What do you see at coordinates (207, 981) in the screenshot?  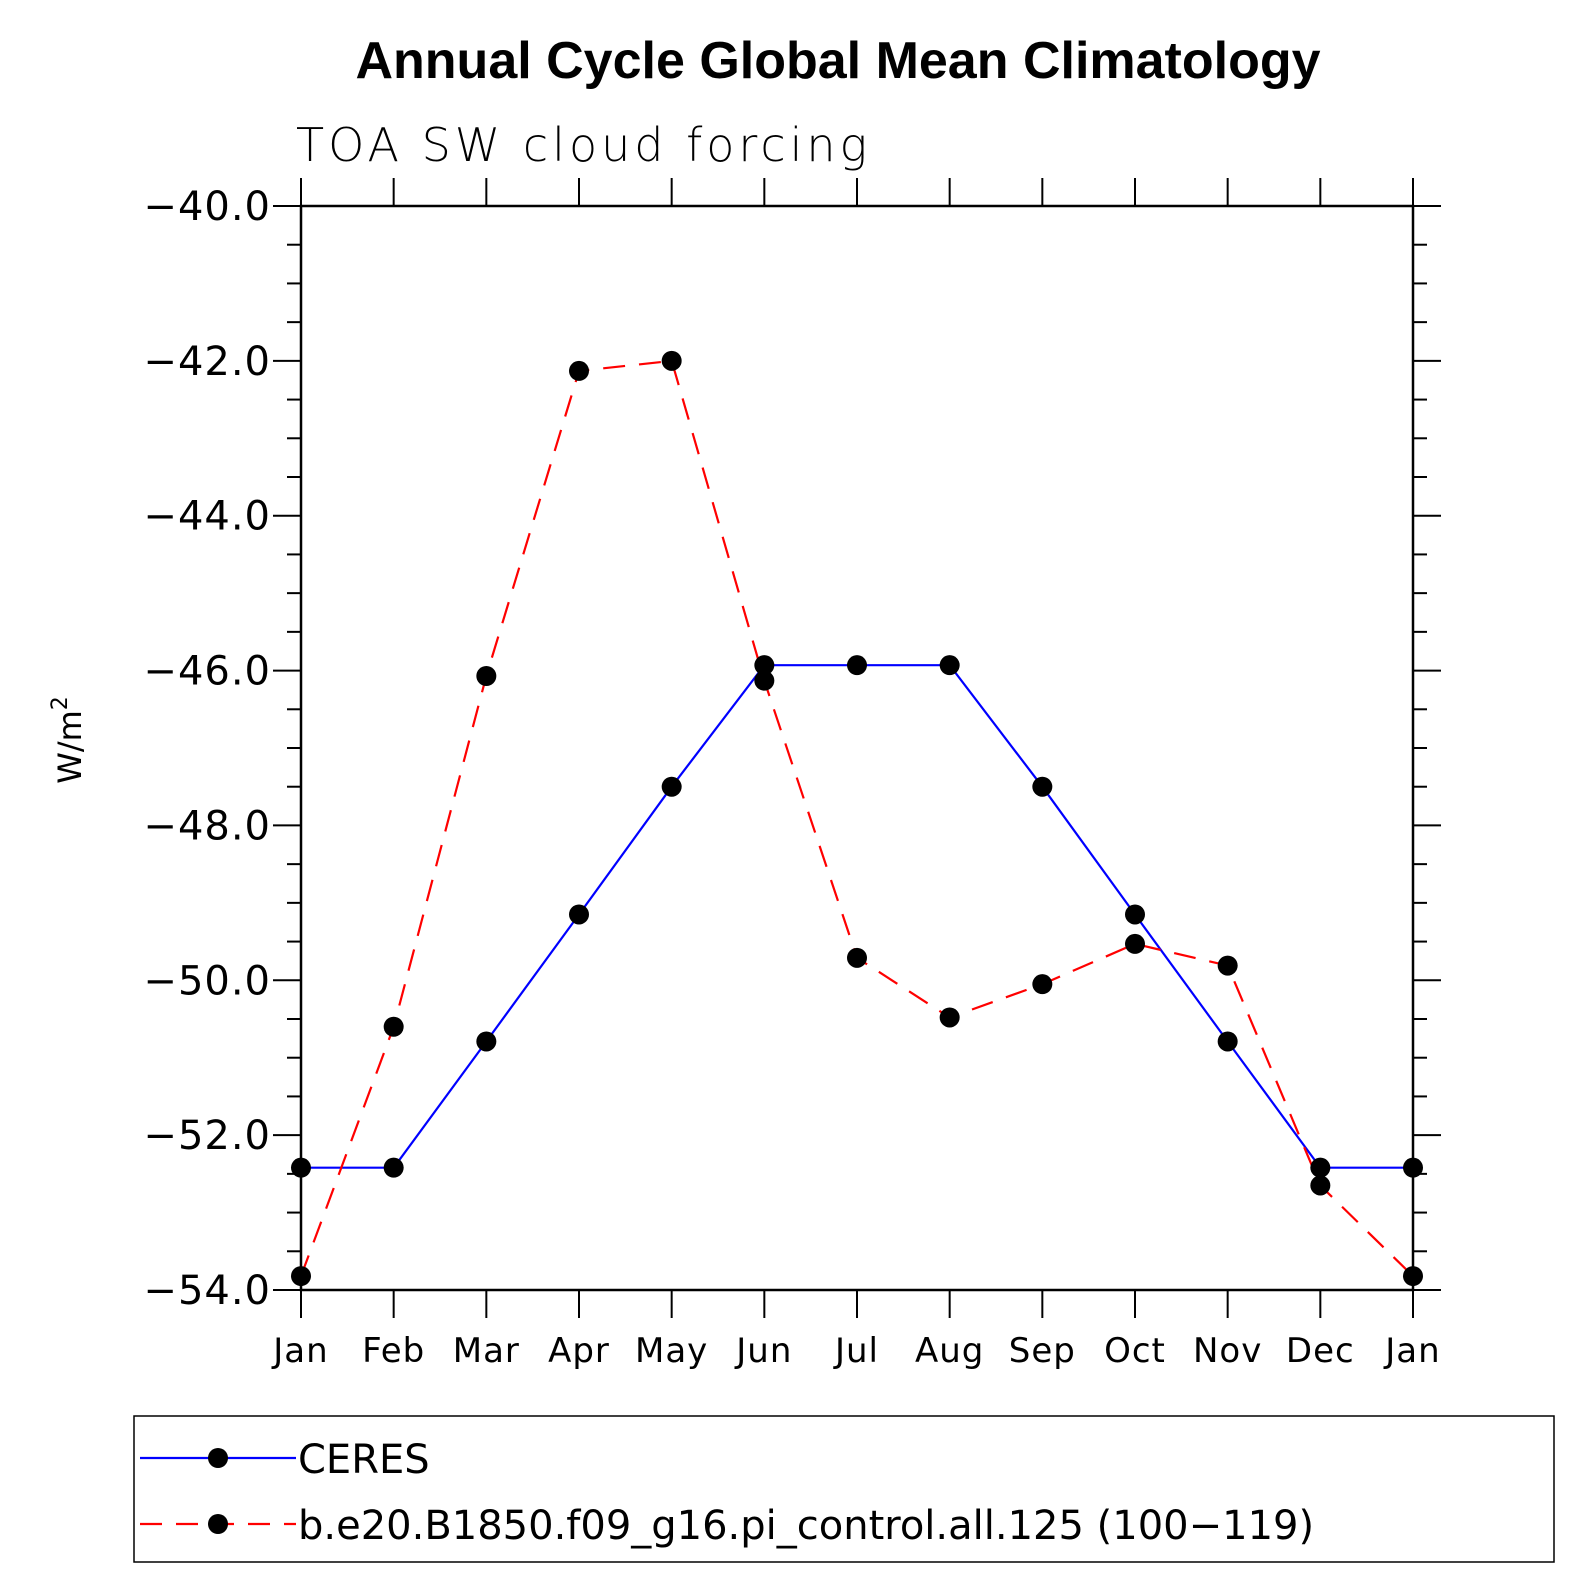 I see `y-tick-label: −50.0` at bounding box center [207, 981].